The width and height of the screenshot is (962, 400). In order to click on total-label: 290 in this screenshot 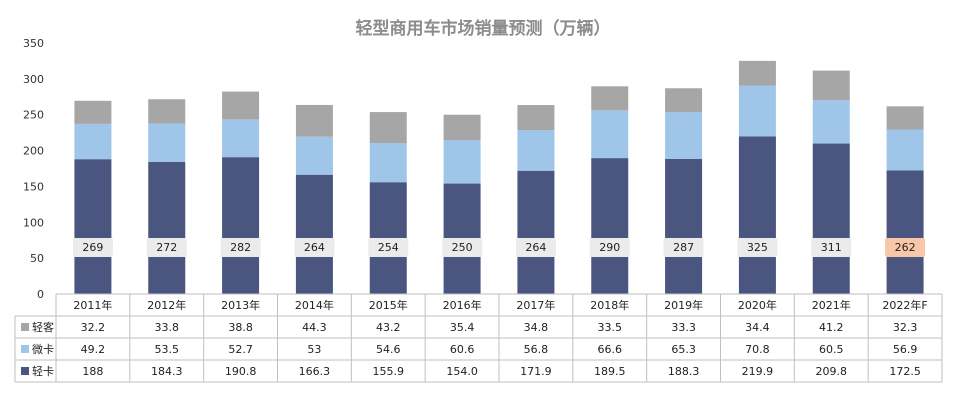, I will do `click(609, 247)`.